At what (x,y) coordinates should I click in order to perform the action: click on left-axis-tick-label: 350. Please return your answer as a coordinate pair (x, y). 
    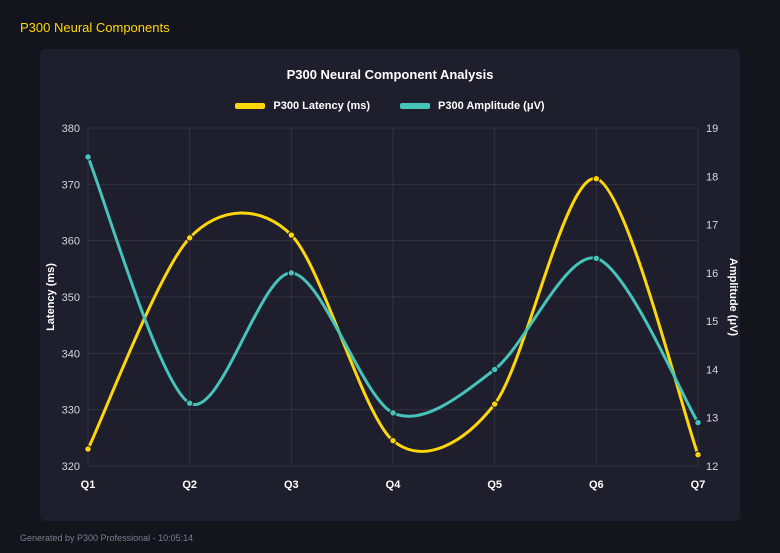
    Looking at the image, I should click on (71, 298).